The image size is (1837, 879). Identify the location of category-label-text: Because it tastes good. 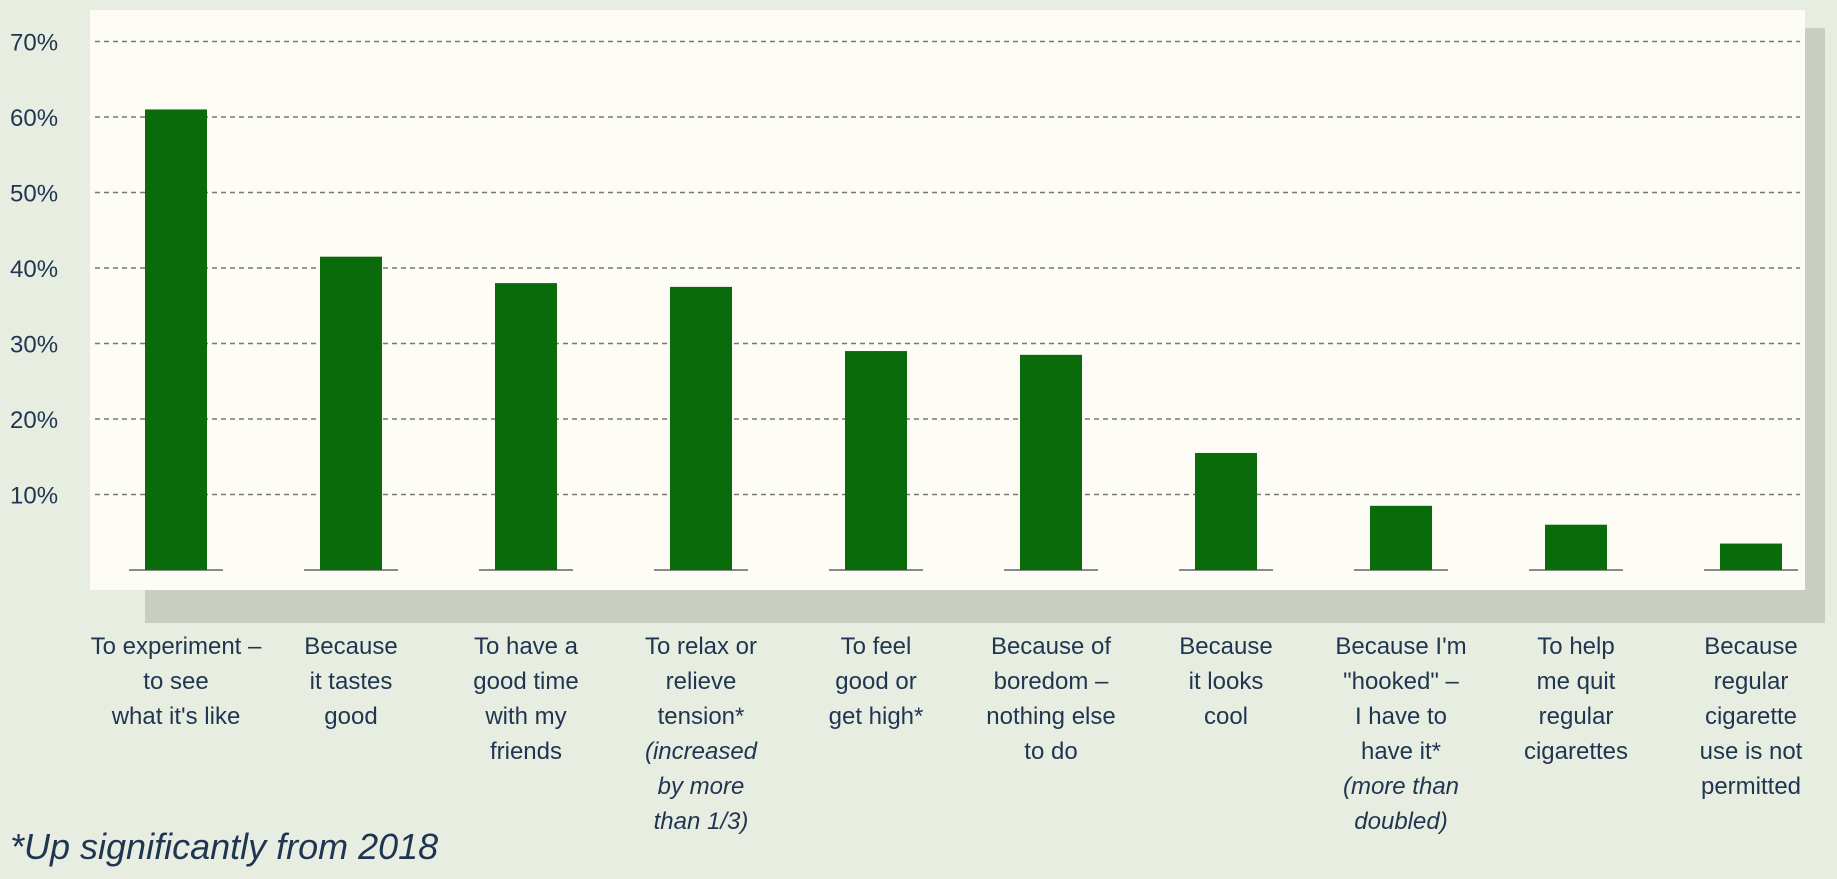
(351, 681).